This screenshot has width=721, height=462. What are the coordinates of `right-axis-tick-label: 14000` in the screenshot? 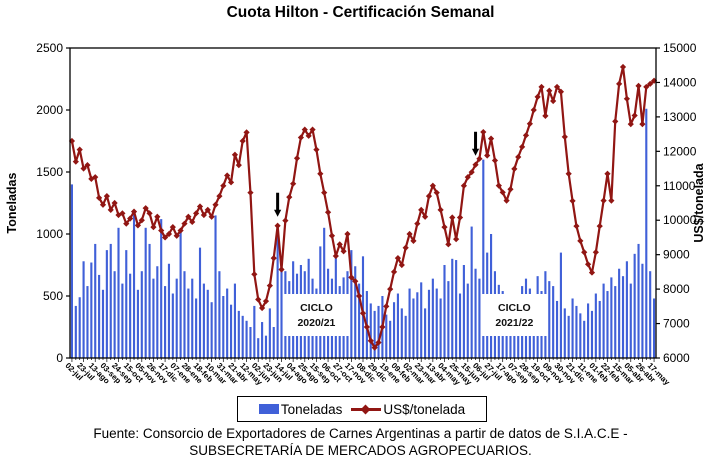 It's located at (680, 82).